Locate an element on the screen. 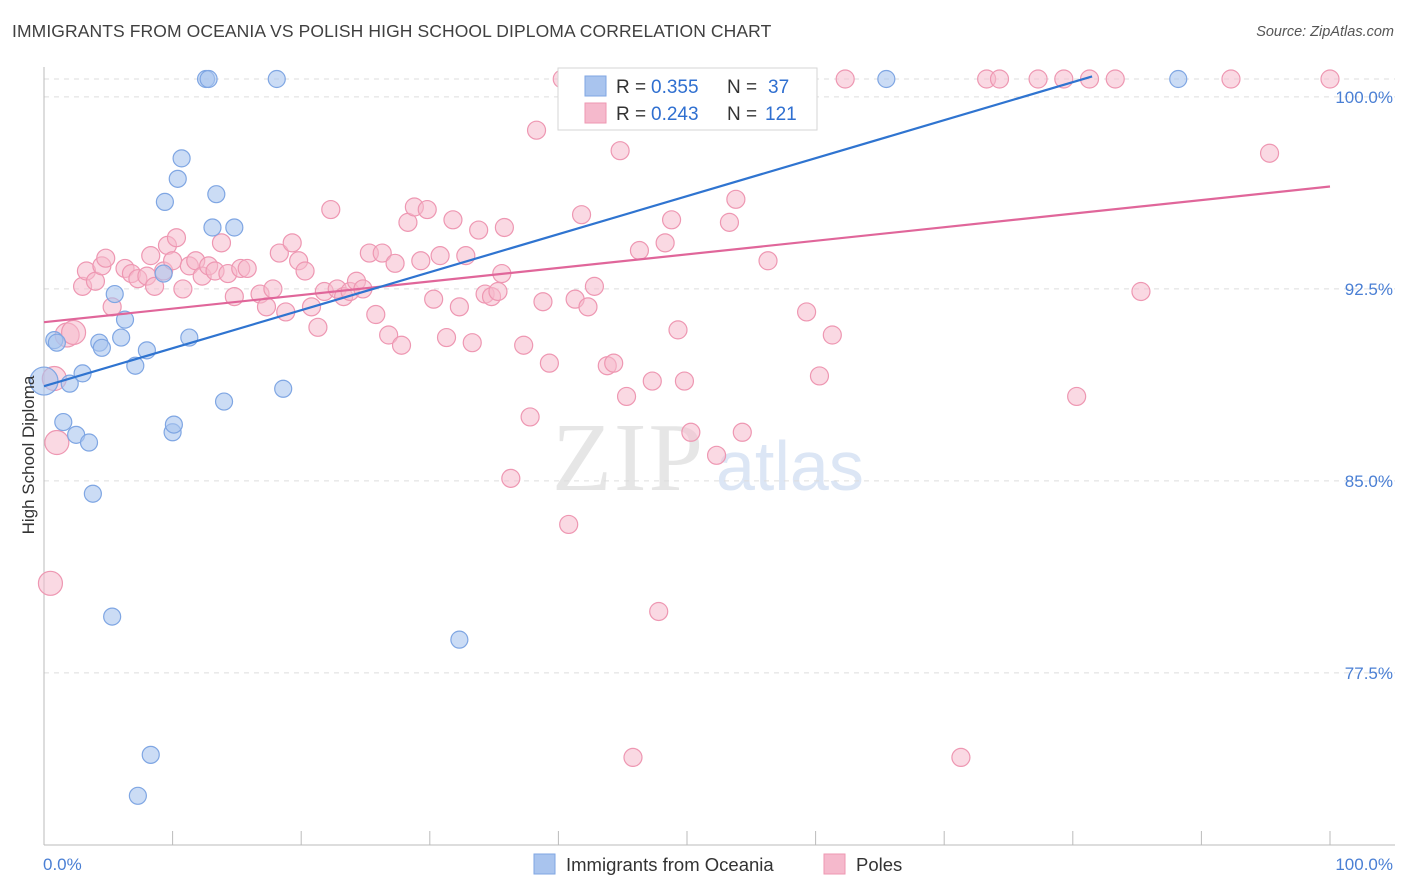 This screenshot has height=892, width=1406. chart-source: Source: ZipAtlas.com is located at coordinates (1325, 32).